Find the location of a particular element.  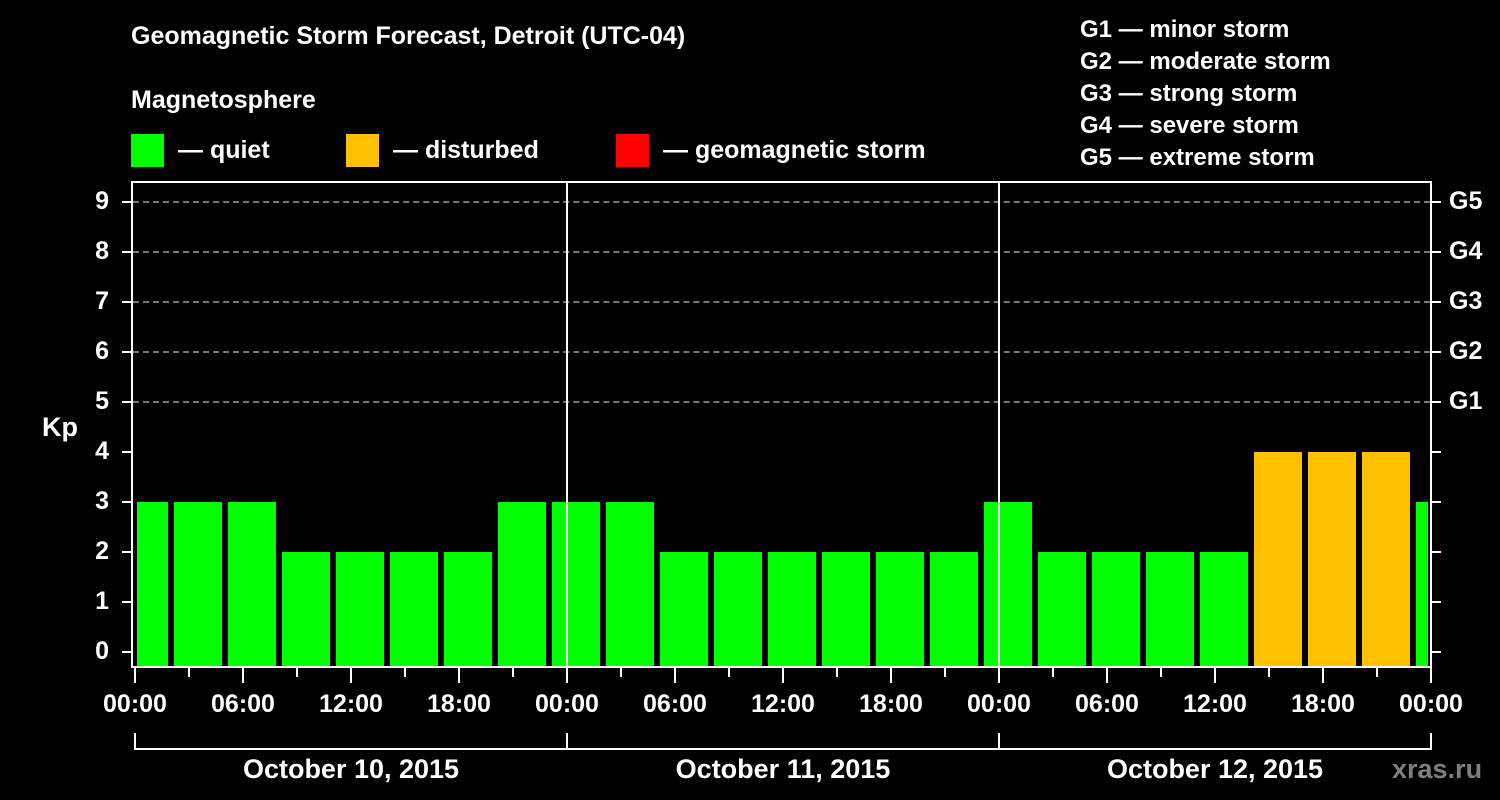

g-scale-label: G1 is located at coordinates (1466, 401).